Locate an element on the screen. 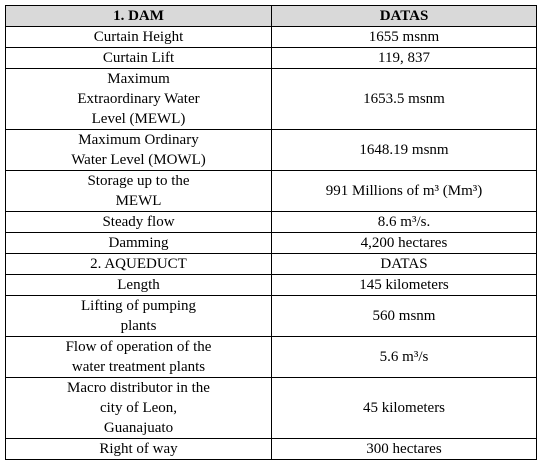  value-cell: 1648.19 msnm is located at coordinates (404, 150).